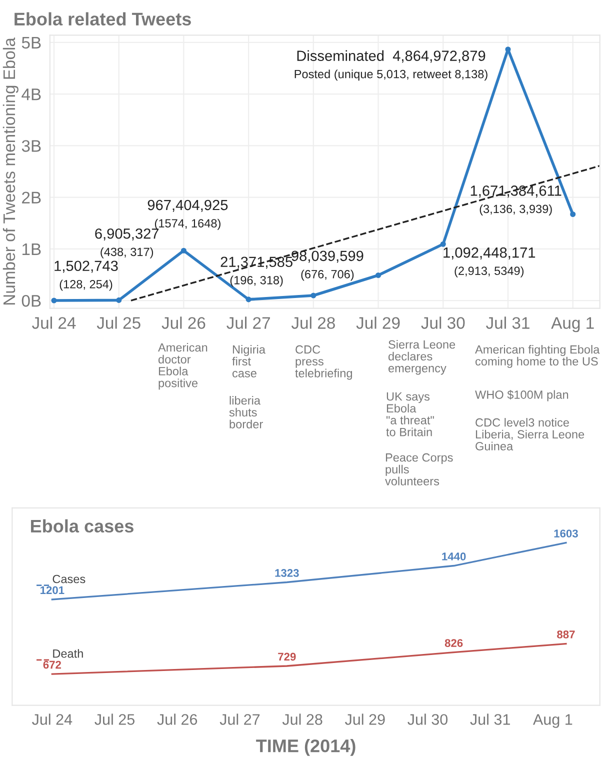 This screenshot has width=609, height=765. Describe the element at coordinates (86, 275) in the screenshot. I see `data-label: 1,502,743 (128, 254)` at that location.